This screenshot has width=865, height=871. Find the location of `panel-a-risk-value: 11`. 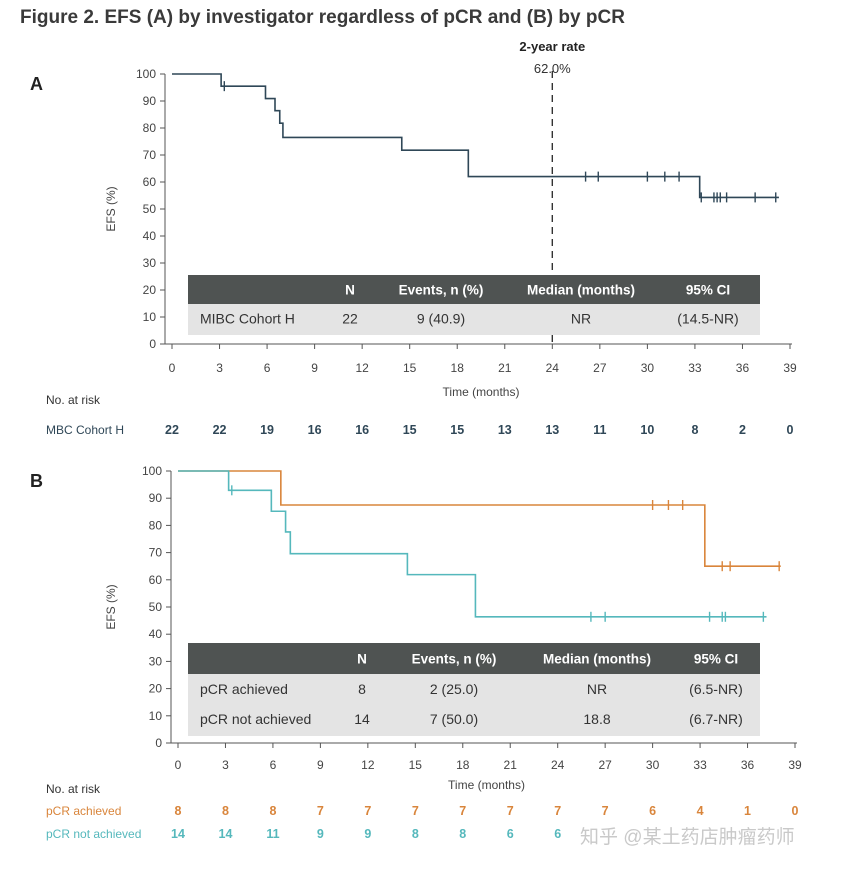

panel-a-risk-value: 11 is located at coordinates (599, 430).